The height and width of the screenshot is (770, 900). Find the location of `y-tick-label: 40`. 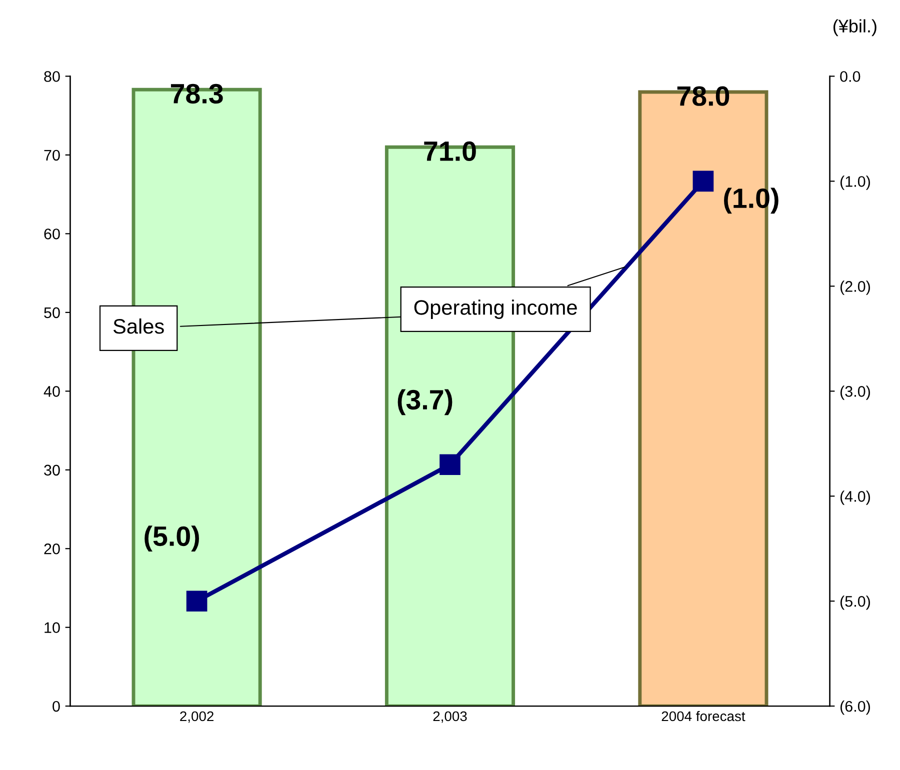

y-tick-label: 40 is located at coordinates (52, 391).